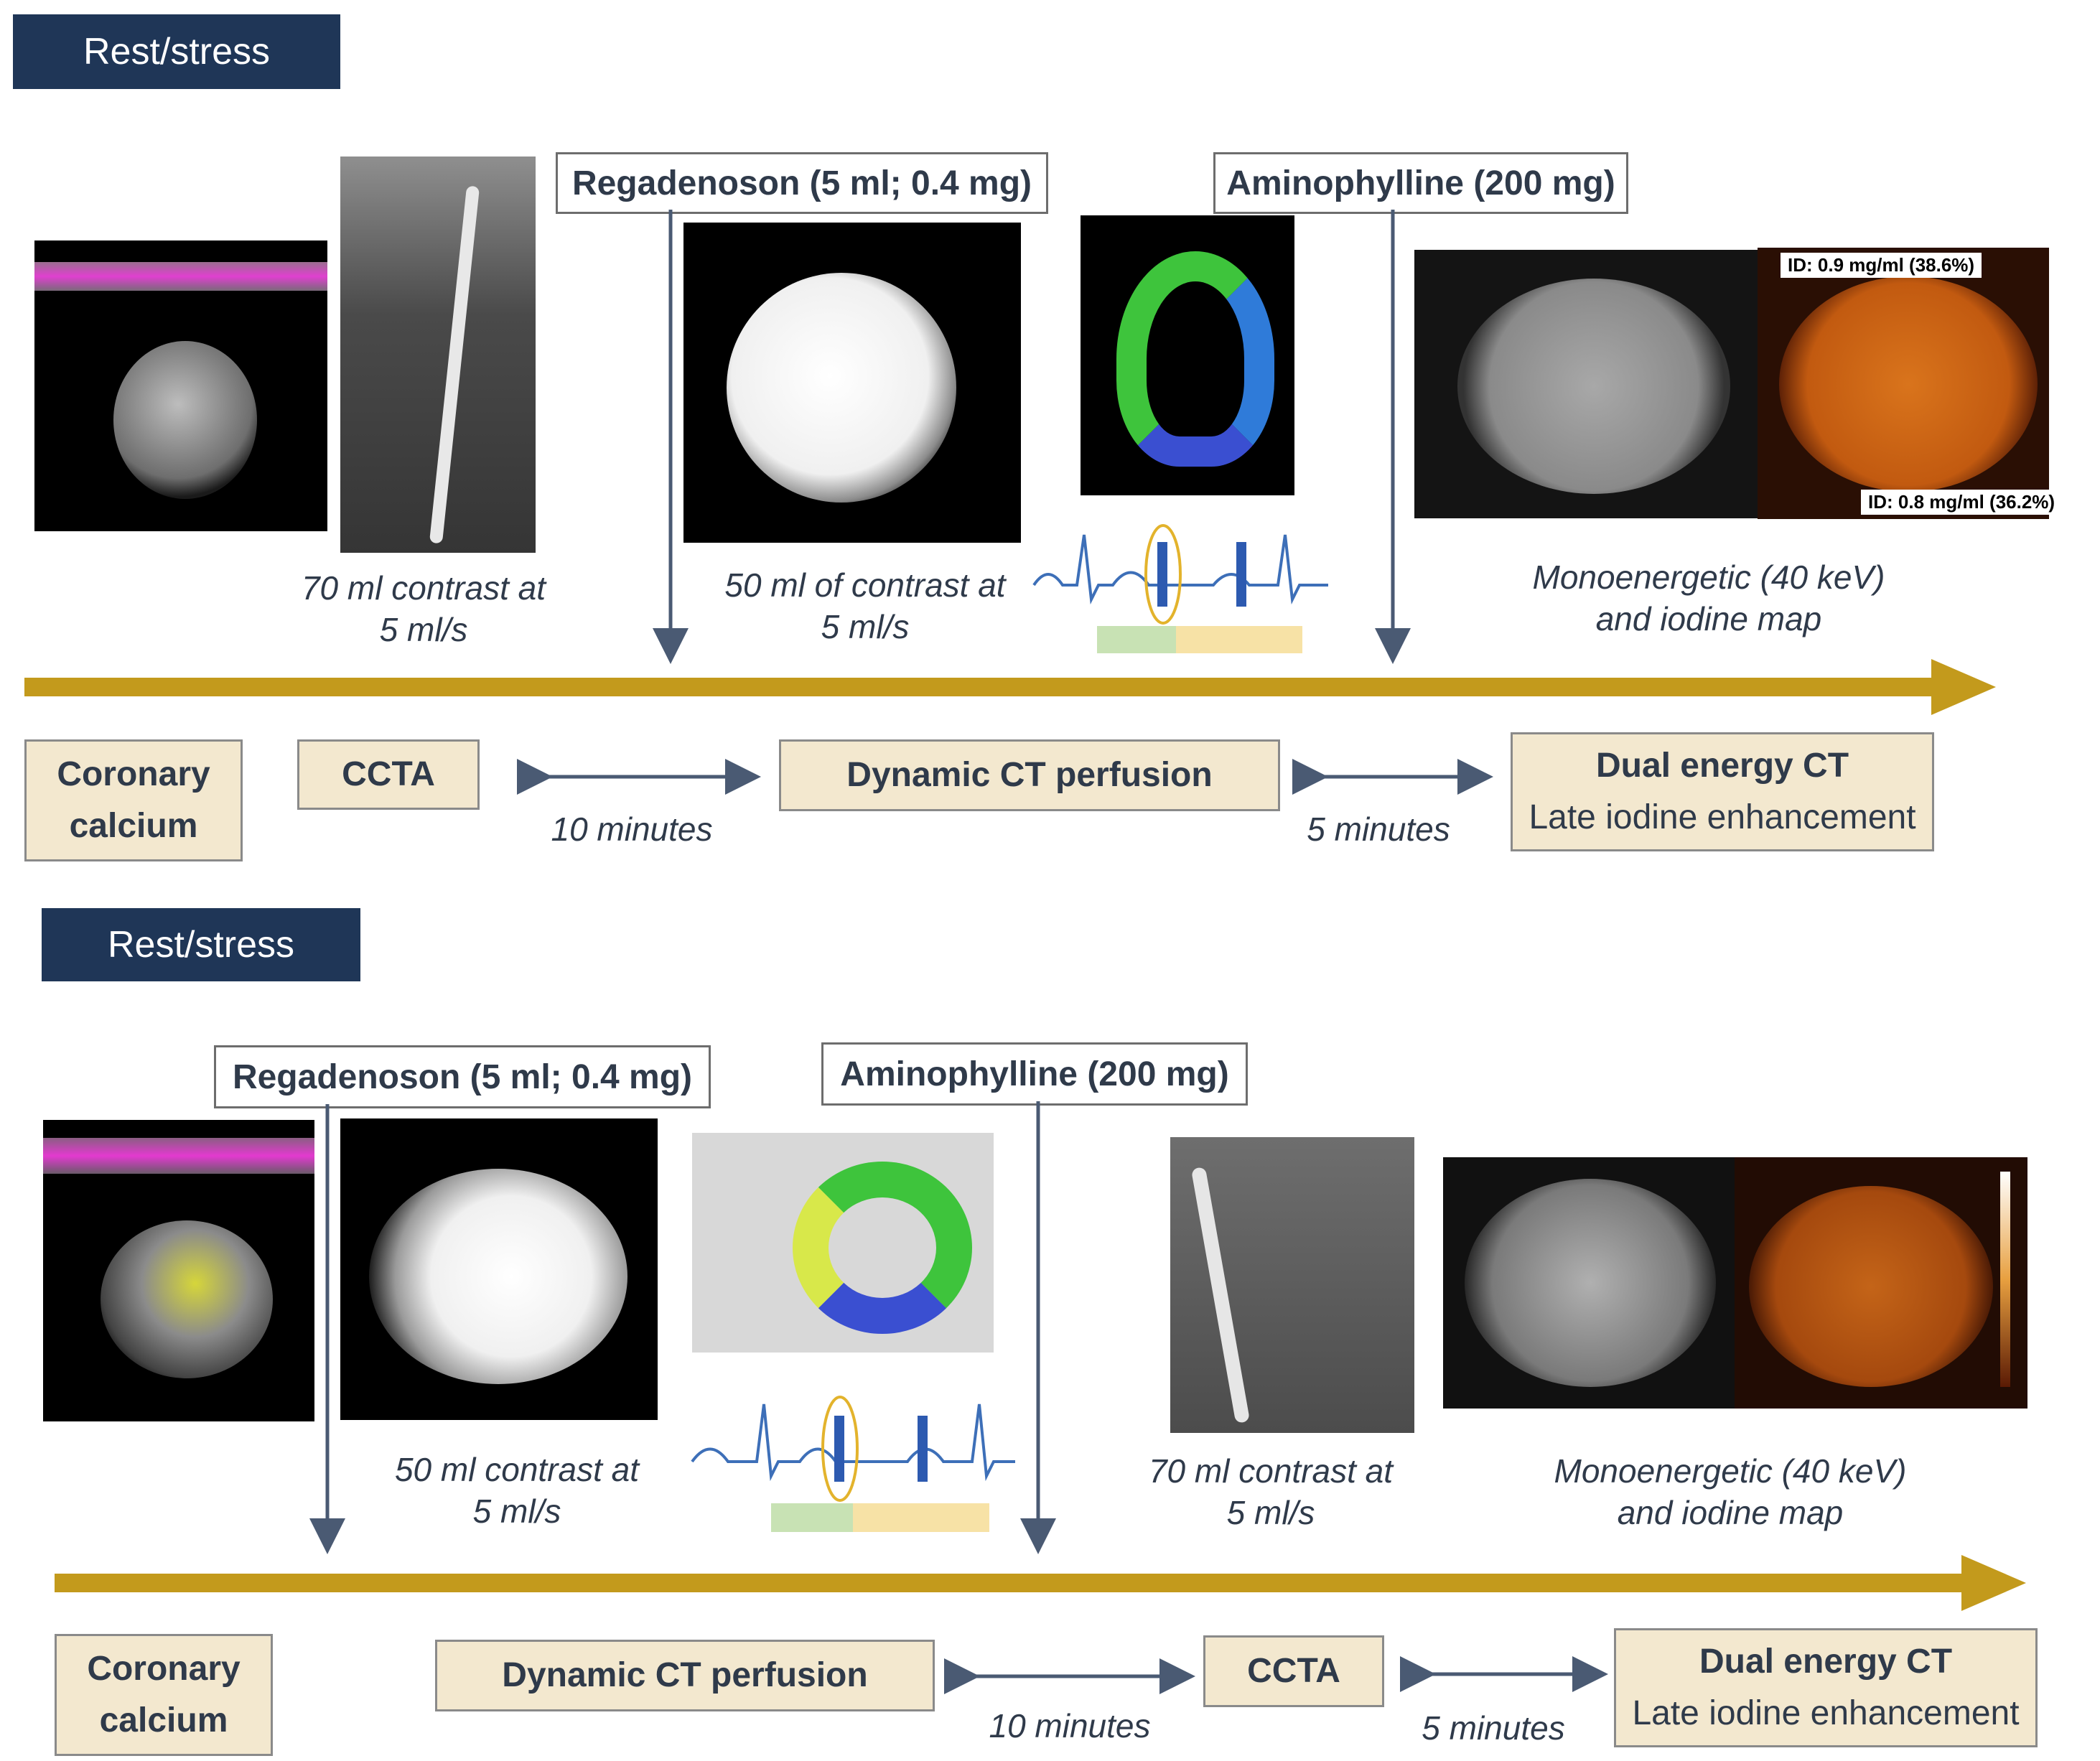 This screenshot has height=1761, width=2100. Describe the element at coordinates (438, 355) in the screenshot. I see `panel1-ccta-vessel-image` at that location.